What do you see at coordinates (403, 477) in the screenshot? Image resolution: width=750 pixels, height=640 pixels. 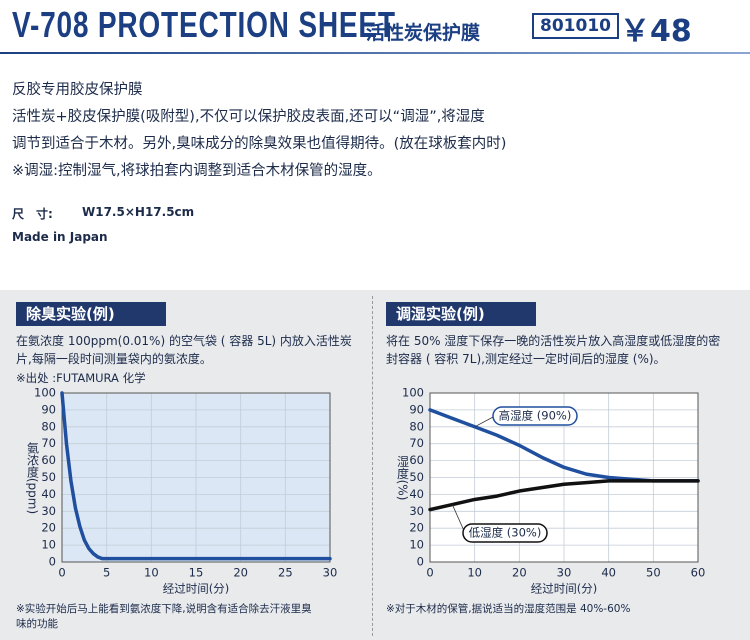 I see `y-axis-label: 湿度(%)` at bounding box center [403, 477].